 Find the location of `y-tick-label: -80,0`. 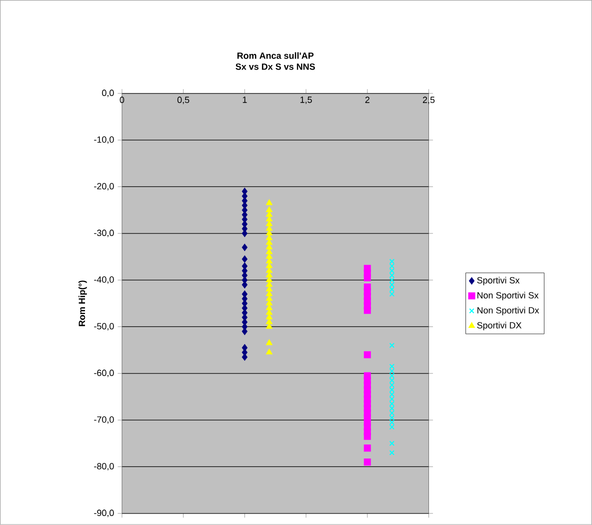

y-tick-label: -80,0 is located at coordinates (104, 467).